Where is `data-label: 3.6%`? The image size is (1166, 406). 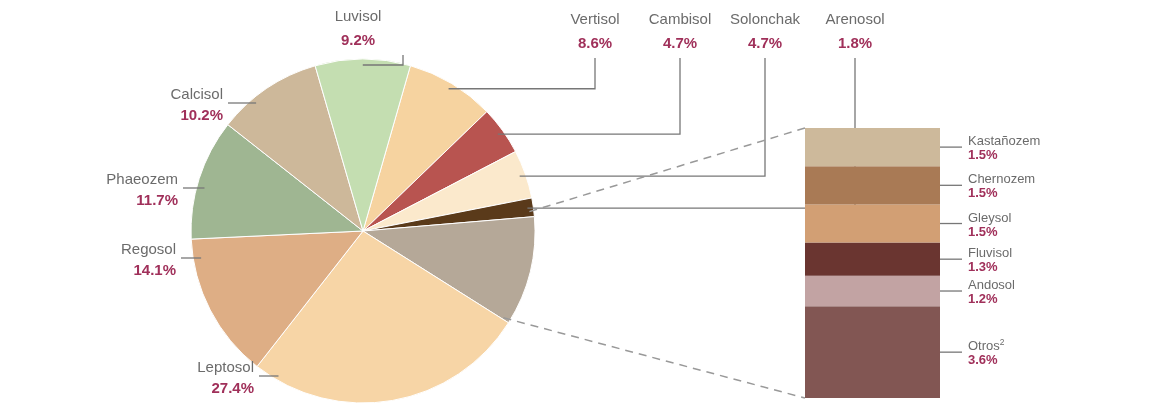 data-label: 3.6% is located at coordinates (983, 360).